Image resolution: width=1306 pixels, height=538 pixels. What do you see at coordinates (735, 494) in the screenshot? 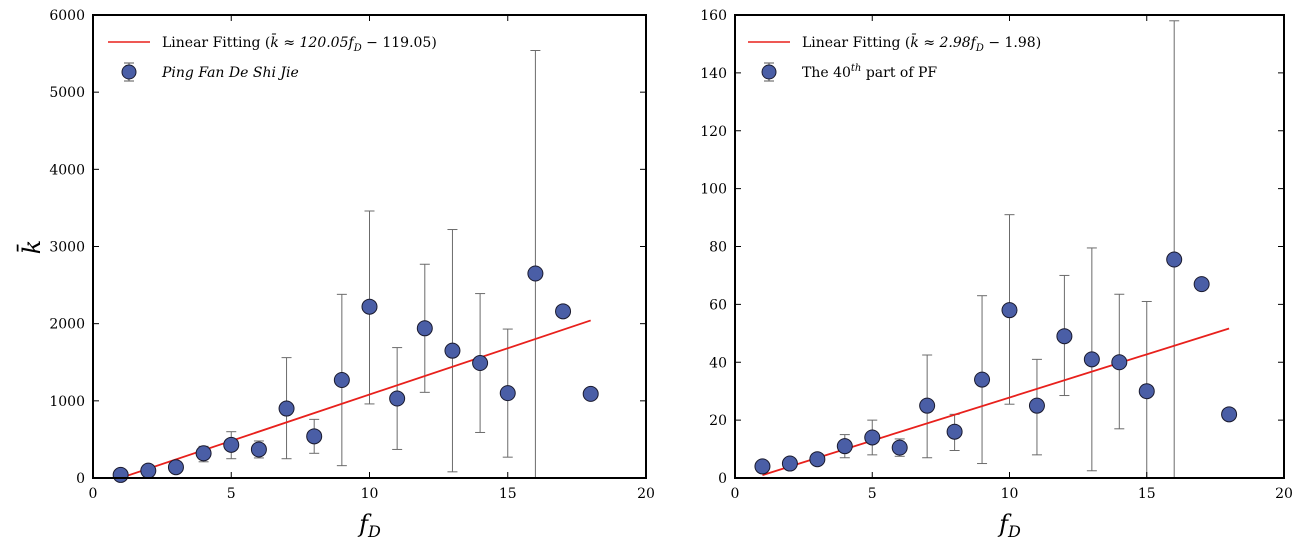
I see `right-x-tick-label: 0` at bounding box center [735, 494].